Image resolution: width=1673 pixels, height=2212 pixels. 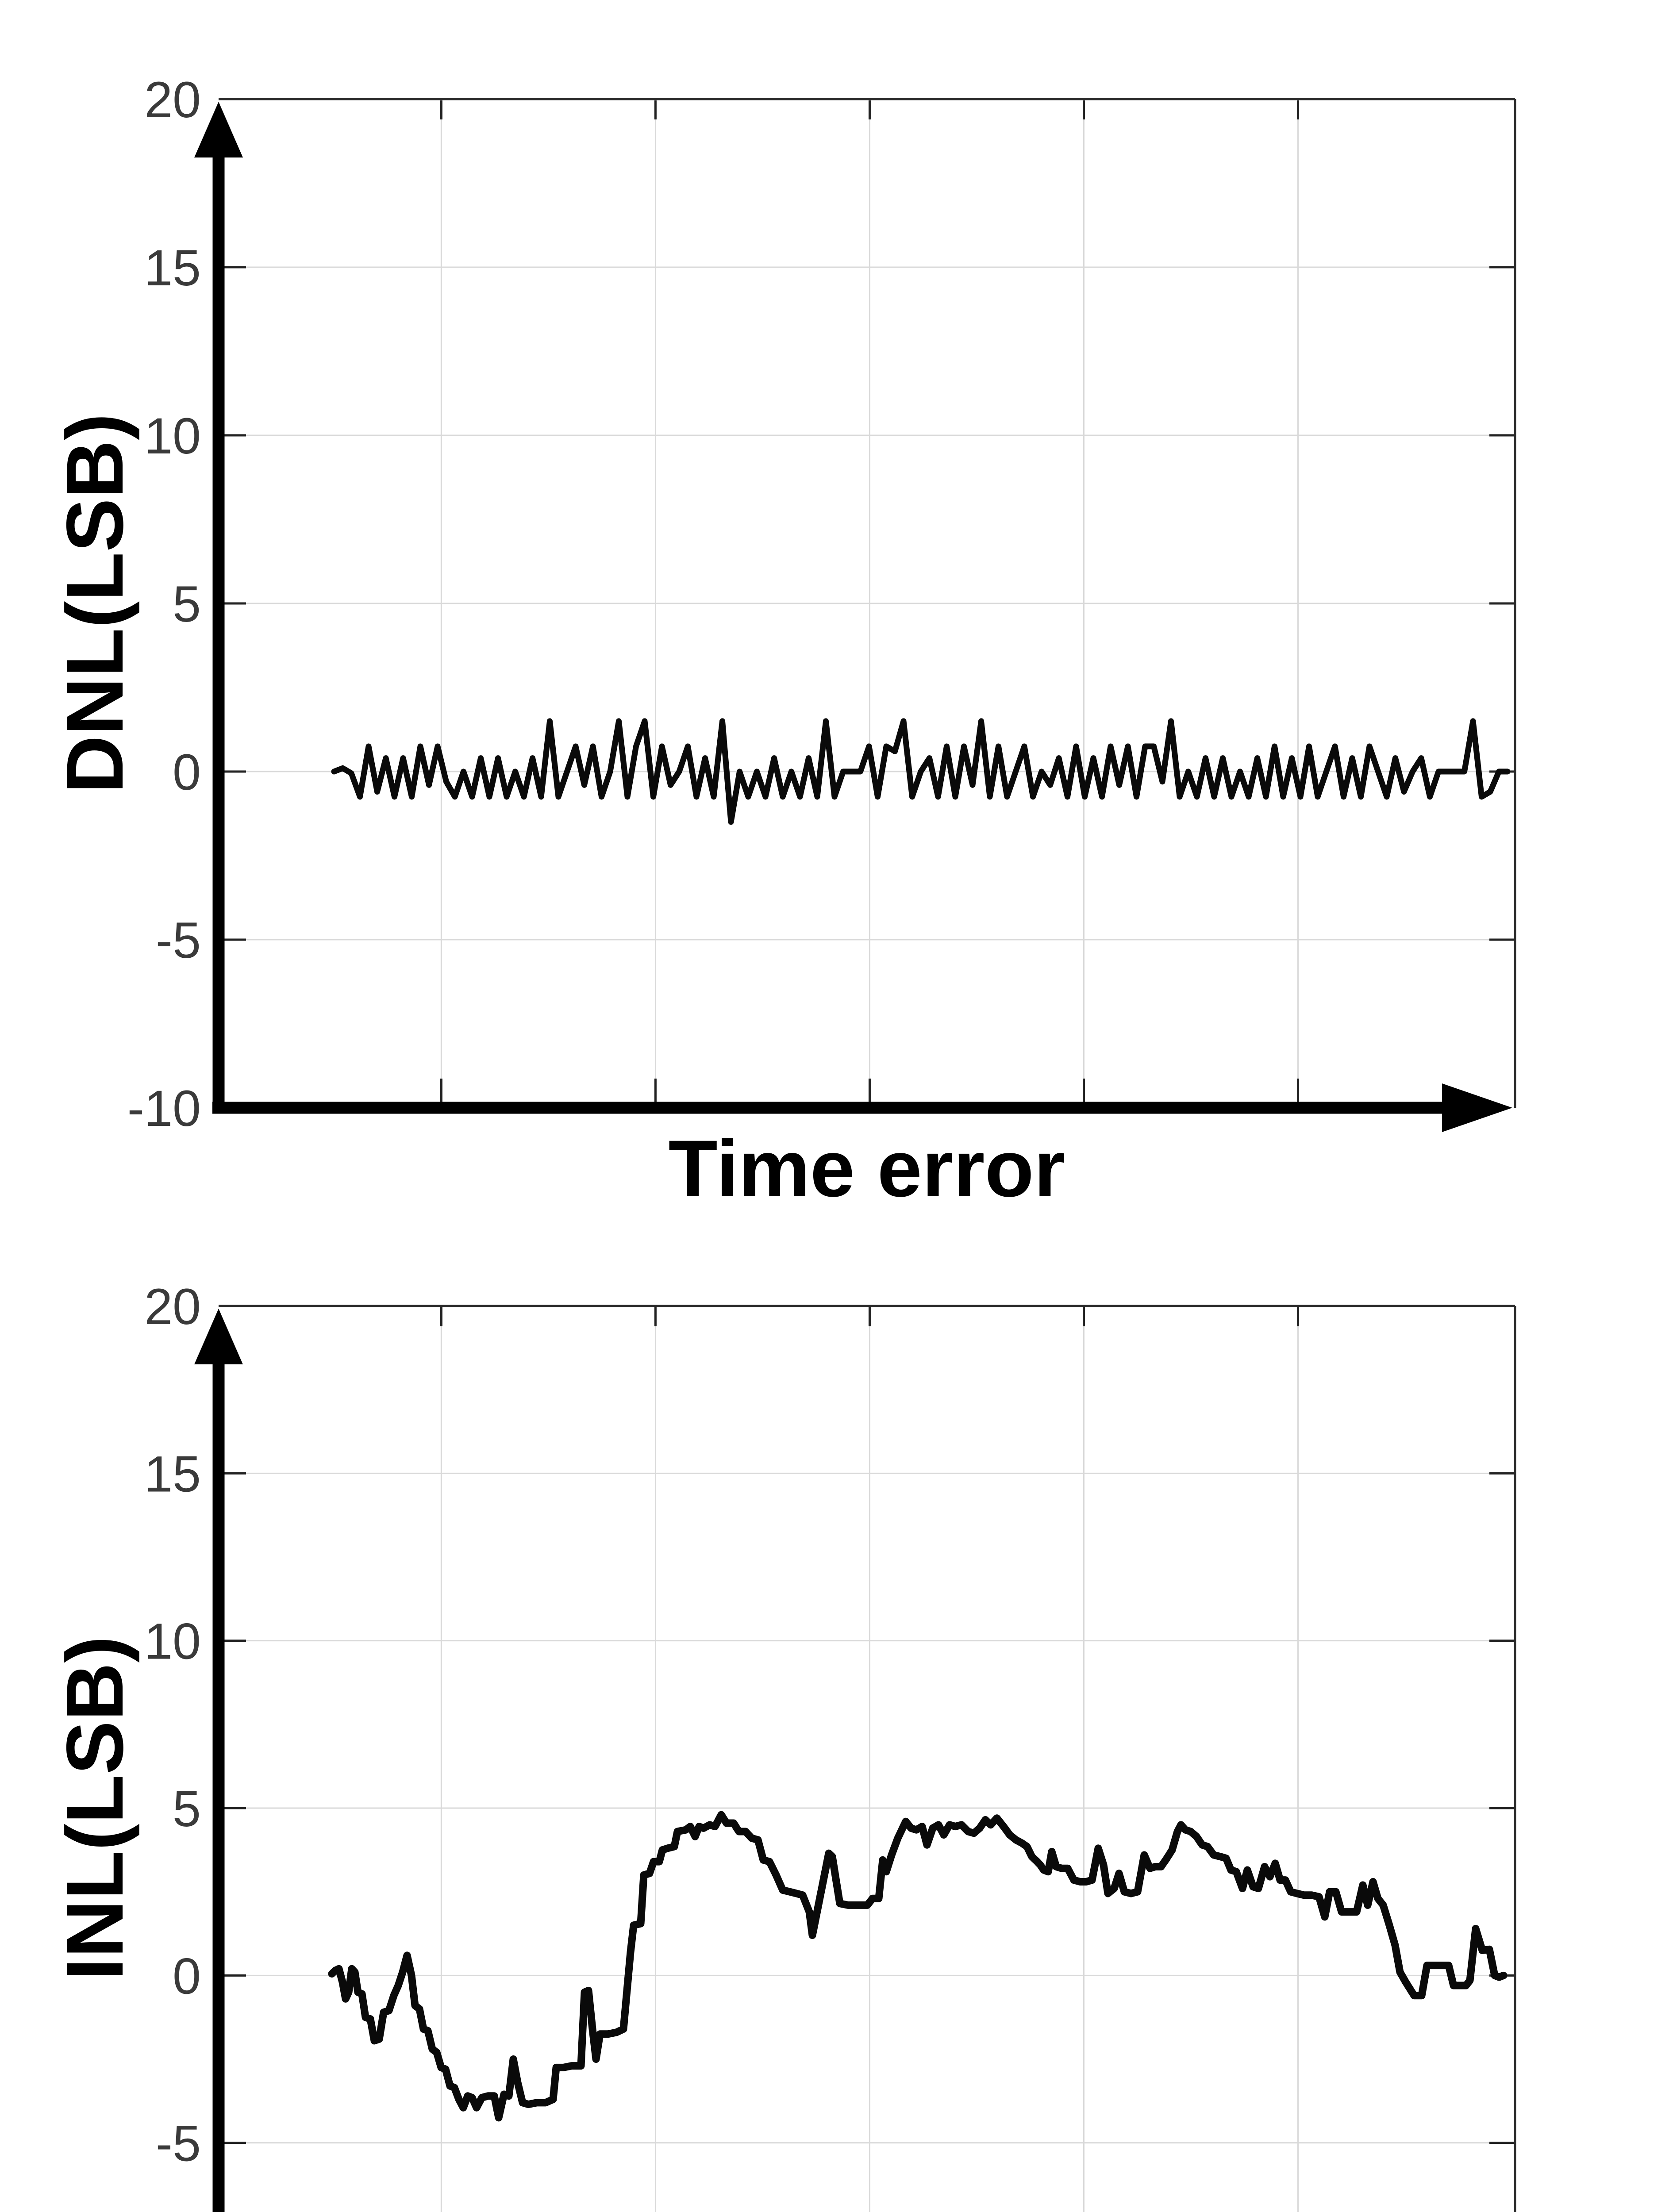 I want to click on dnl-curve, so click(x=921, y=772).